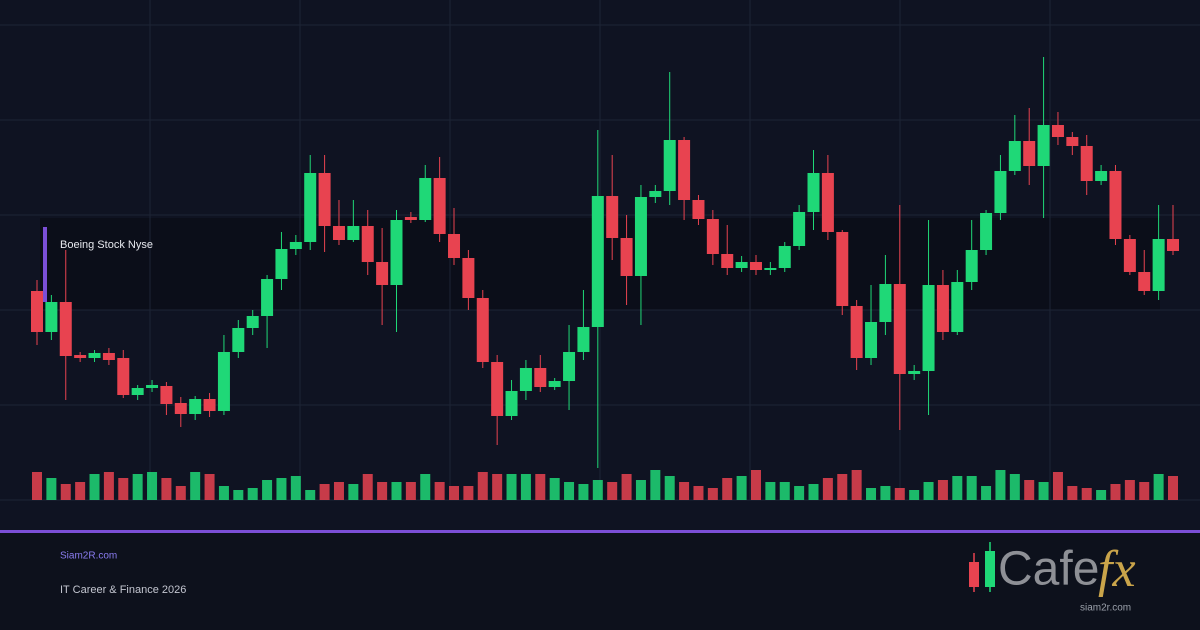 This screenshot has height=630, width=1200. What do you see at coordinates (600, 531) in the screenshot?
I see `divider` at bounding box center [600, 531].